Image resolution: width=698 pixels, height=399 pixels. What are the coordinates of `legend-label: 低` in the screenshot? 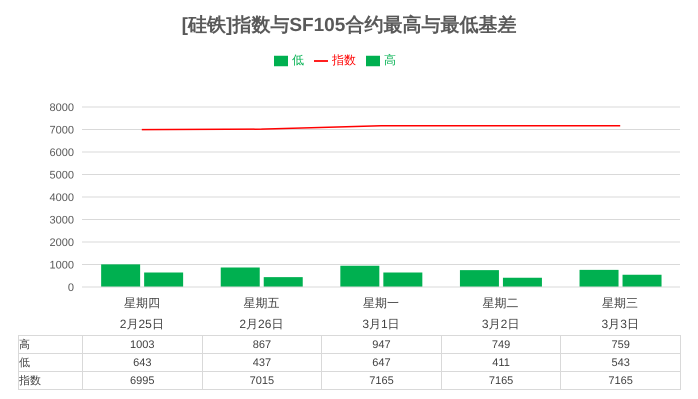 It's located at (298, 60).